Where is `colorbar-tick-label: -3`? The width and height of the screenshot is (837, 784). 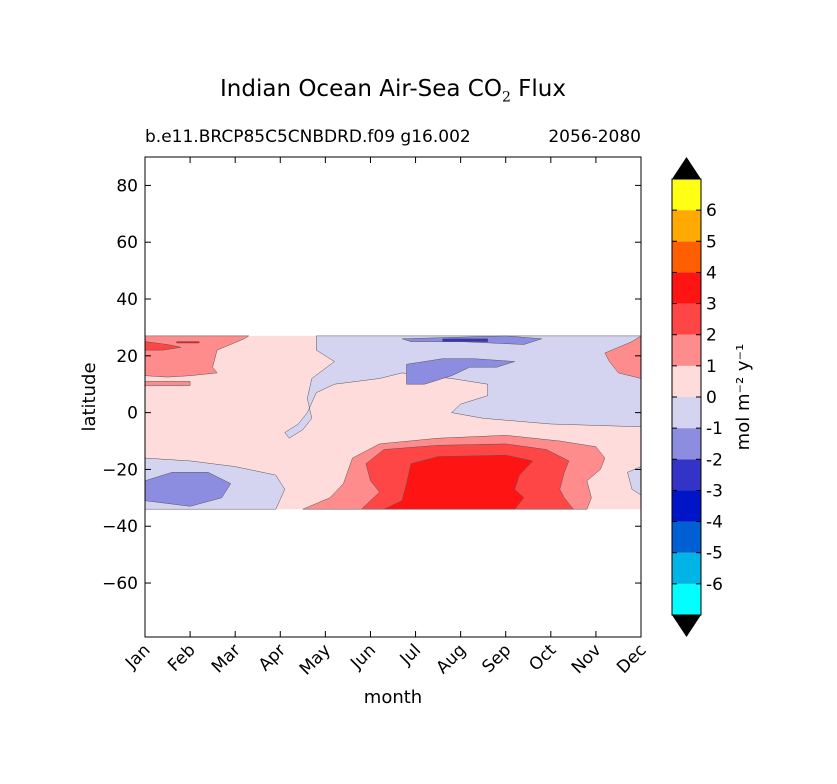 colorbar-tick-label: -3 is located at coordinates (714, 491).